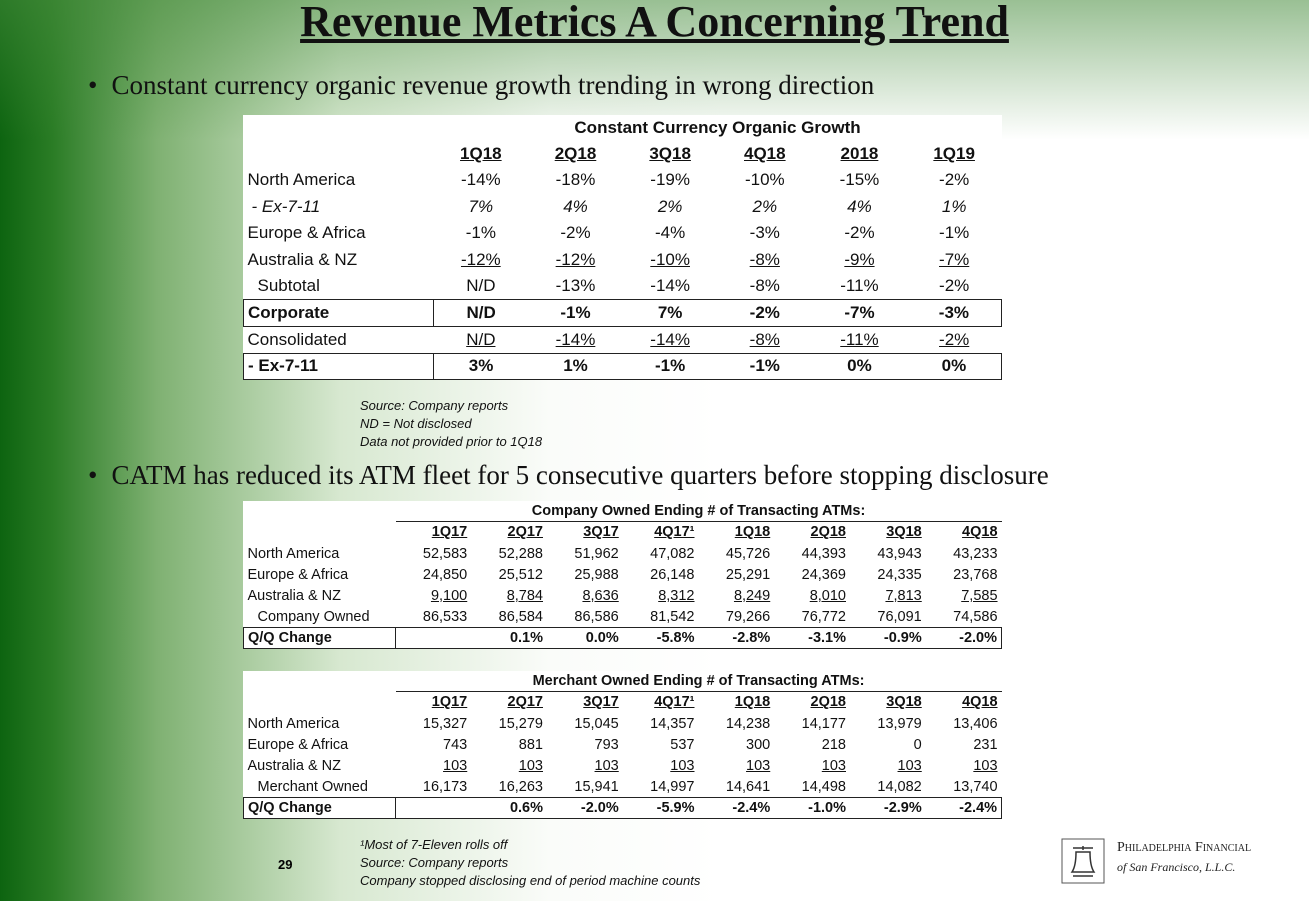 The width and height of the screenshot is (1309, 901). Describe the element at coordinates (670, 313) in the screenshot. I see `cell: 7%` at that location.